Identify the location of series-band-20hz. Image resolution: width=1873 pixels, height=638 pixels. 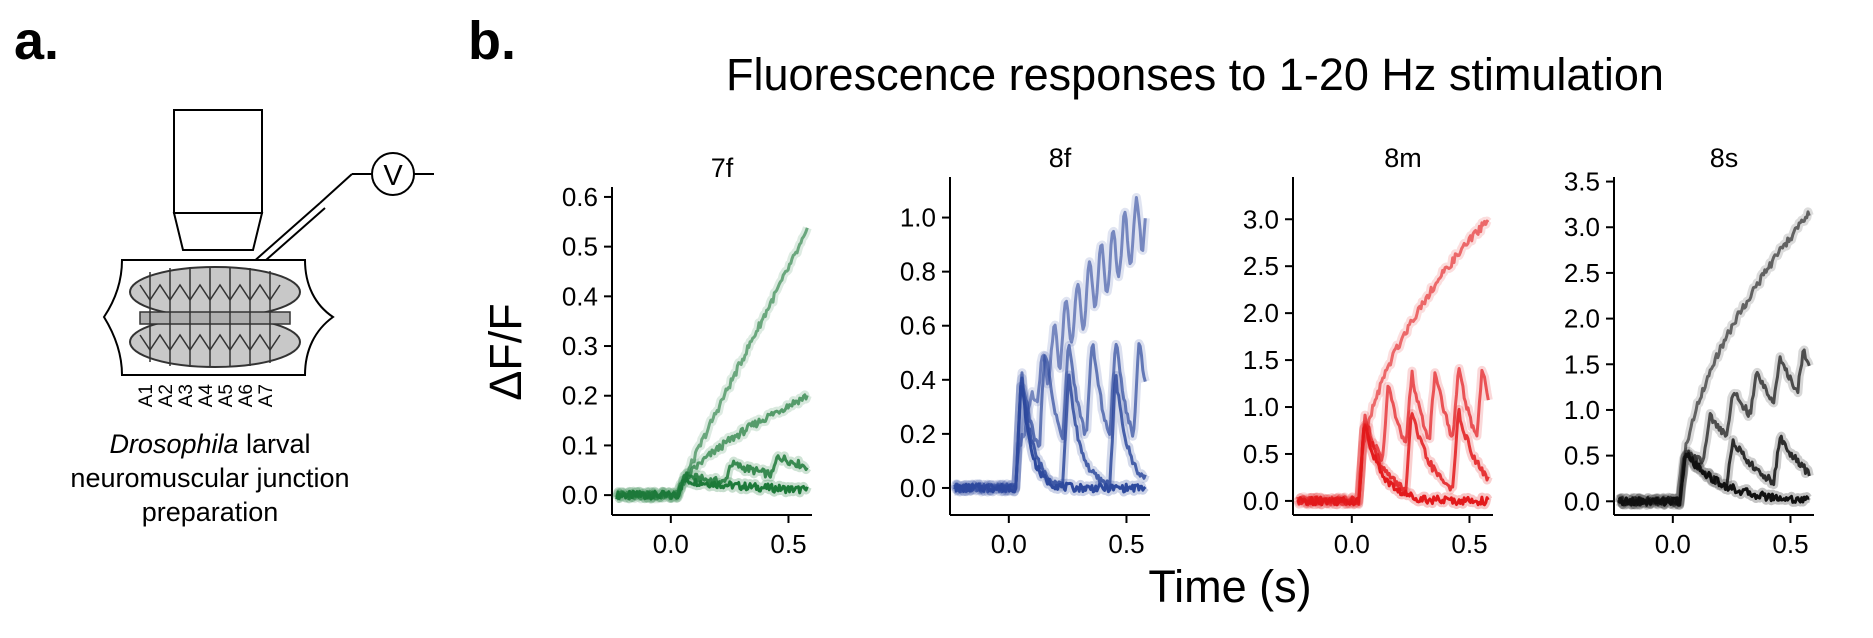
(1393, 363).